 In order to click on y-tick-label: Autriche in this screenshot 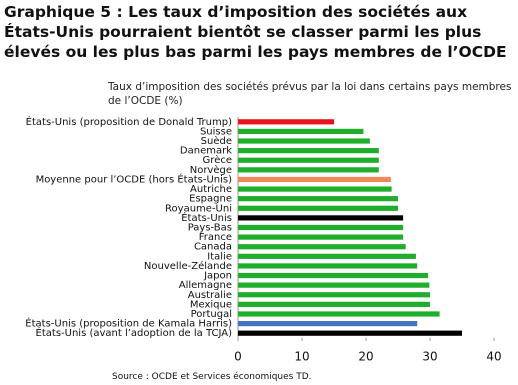, I will do `click(211, 189)`.